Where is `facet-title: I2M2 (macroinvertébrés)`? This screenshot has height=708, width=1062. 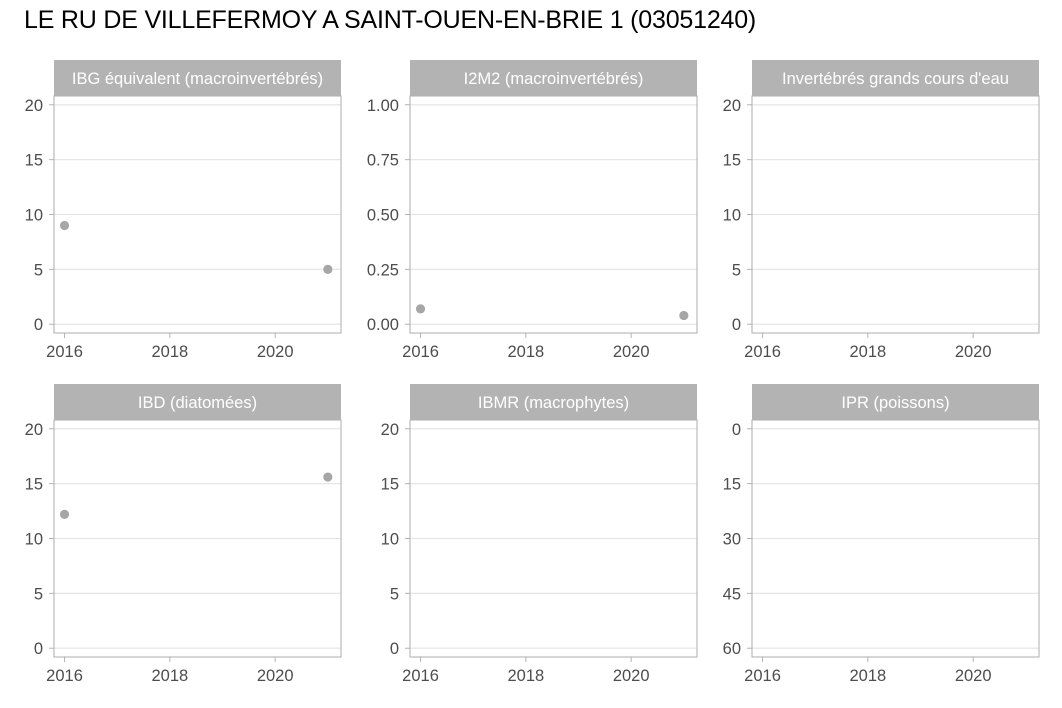
facet-title: I2M2 (macroinvertébrés) is located at coordinates (554, 79).